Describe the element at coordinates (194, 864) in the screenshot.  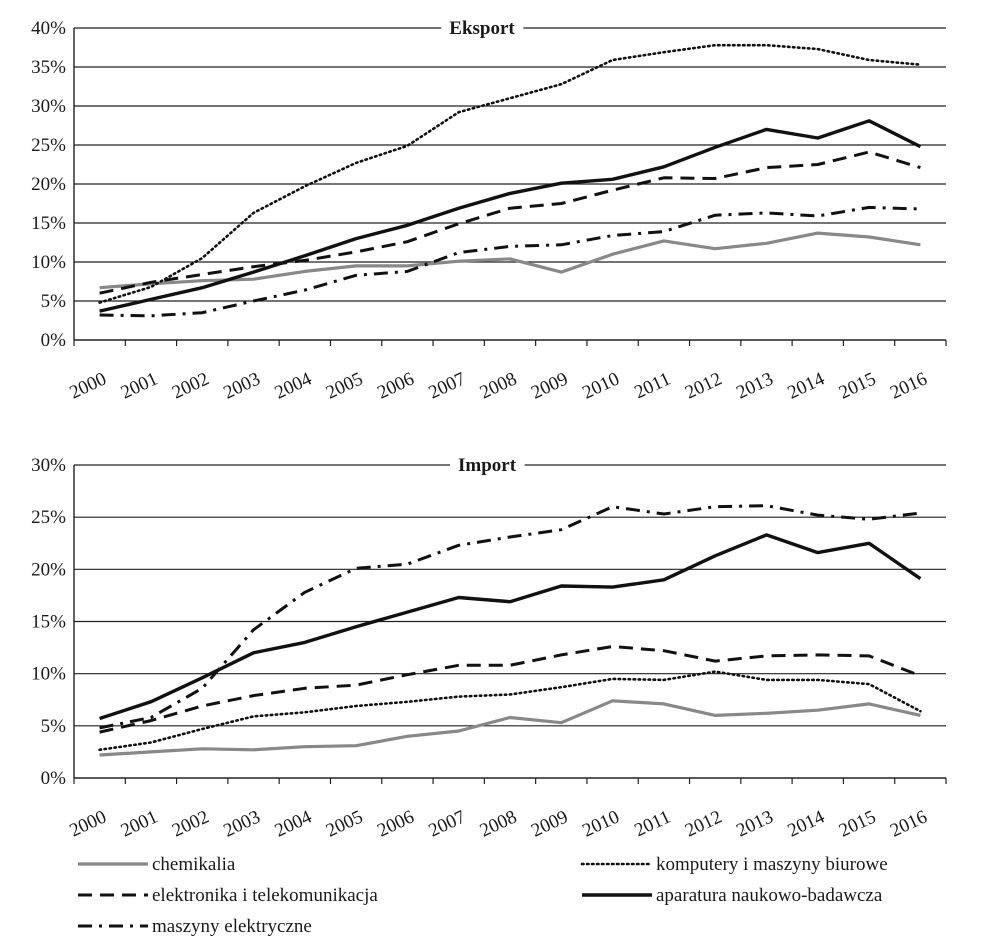
I see `legend-label-chemikalia: chemikalia` at that location.